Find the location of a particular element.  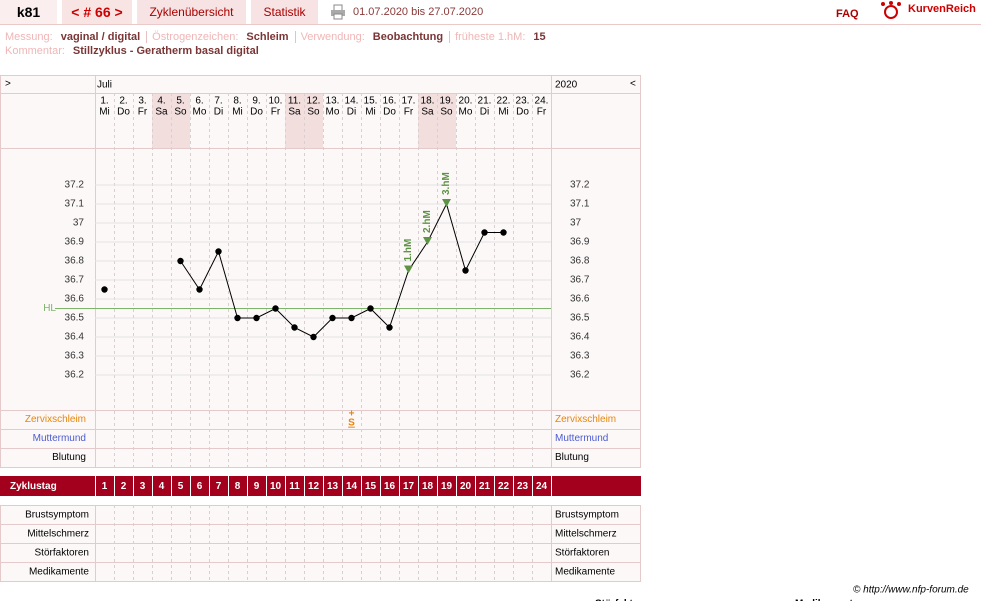

row-label: Blutung is located at coordinates (69, 457).